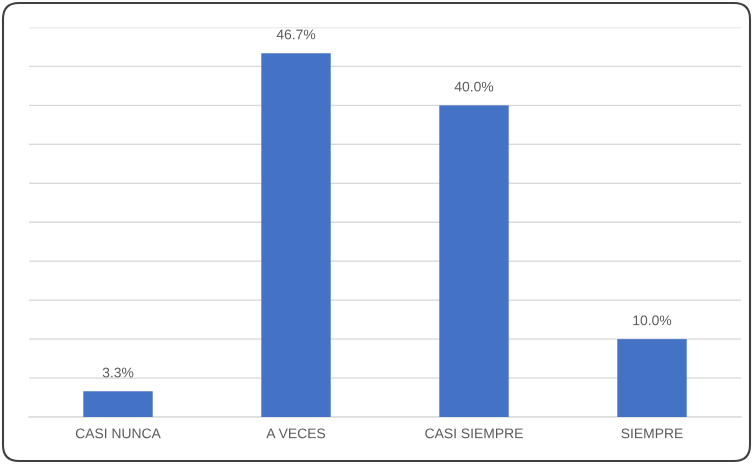  Describe the element at coordinates (296, 433) in the screenshot. I see `x-tick-label: A VECES` at that location.